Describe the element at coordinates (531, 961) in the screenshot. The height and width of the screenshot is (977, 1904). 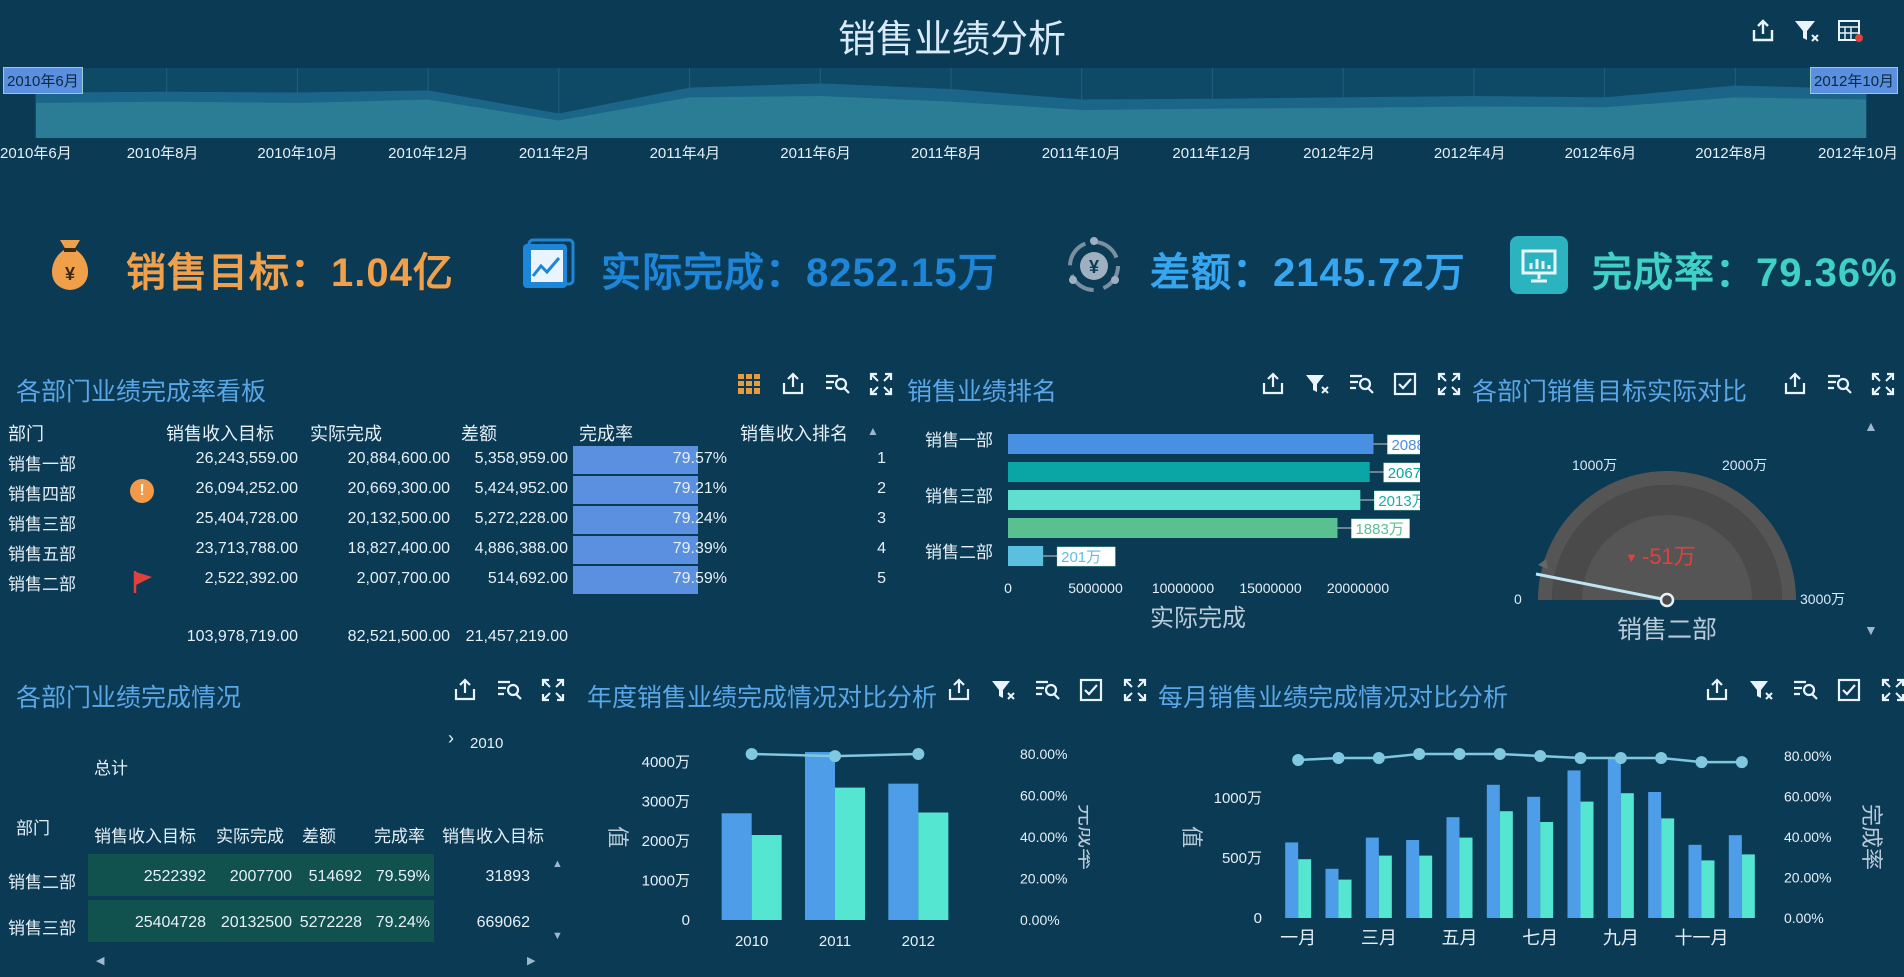
I see `scroll-right-icon: ▶` at that location.